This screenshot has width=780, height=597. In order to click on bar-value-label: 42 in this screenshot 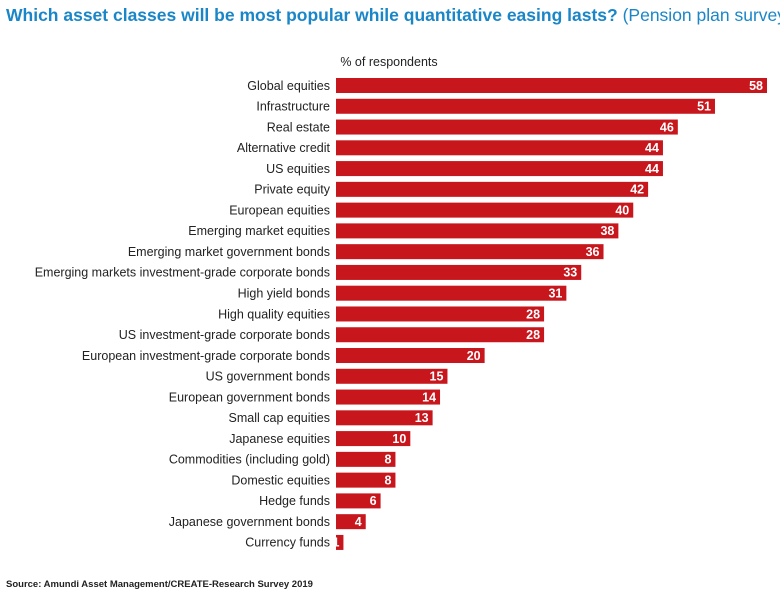, I will do `click(637, 190)`.